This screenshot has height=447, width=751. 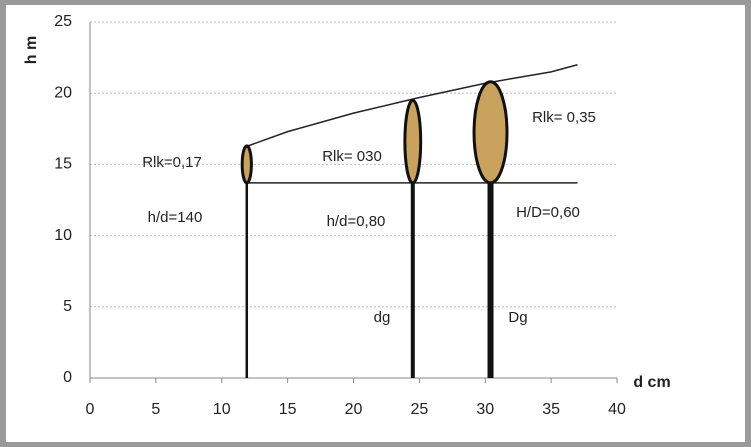 What do you see at coordinates (485, 409) in the screenshot?
I see `x-tick-label: 30` at bounding box center [485, 409].